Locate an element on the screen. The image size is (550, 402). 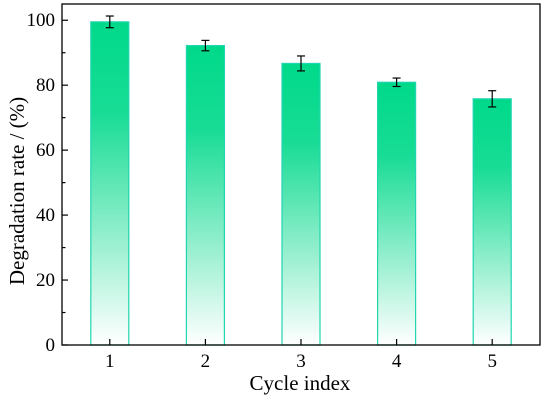
x-tick-label-4: 4 is located at coordinates (397, 361).